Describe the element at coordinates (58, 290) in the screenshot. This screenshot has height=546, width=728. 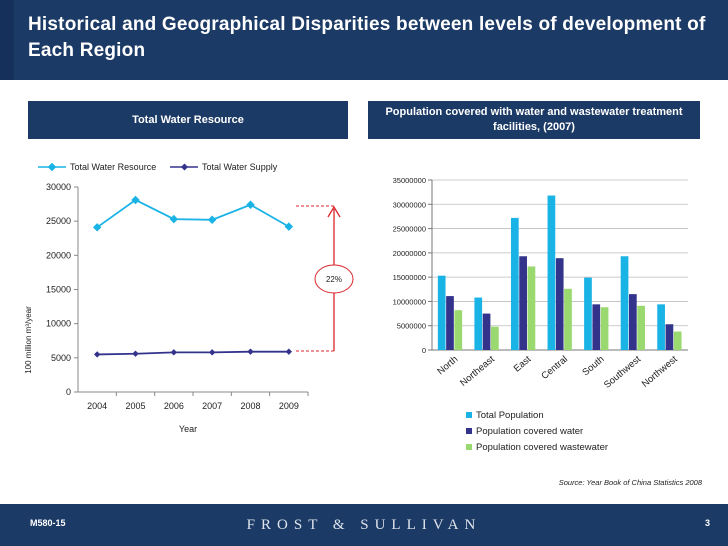
I see `y-tick-label: 15000` at that location.